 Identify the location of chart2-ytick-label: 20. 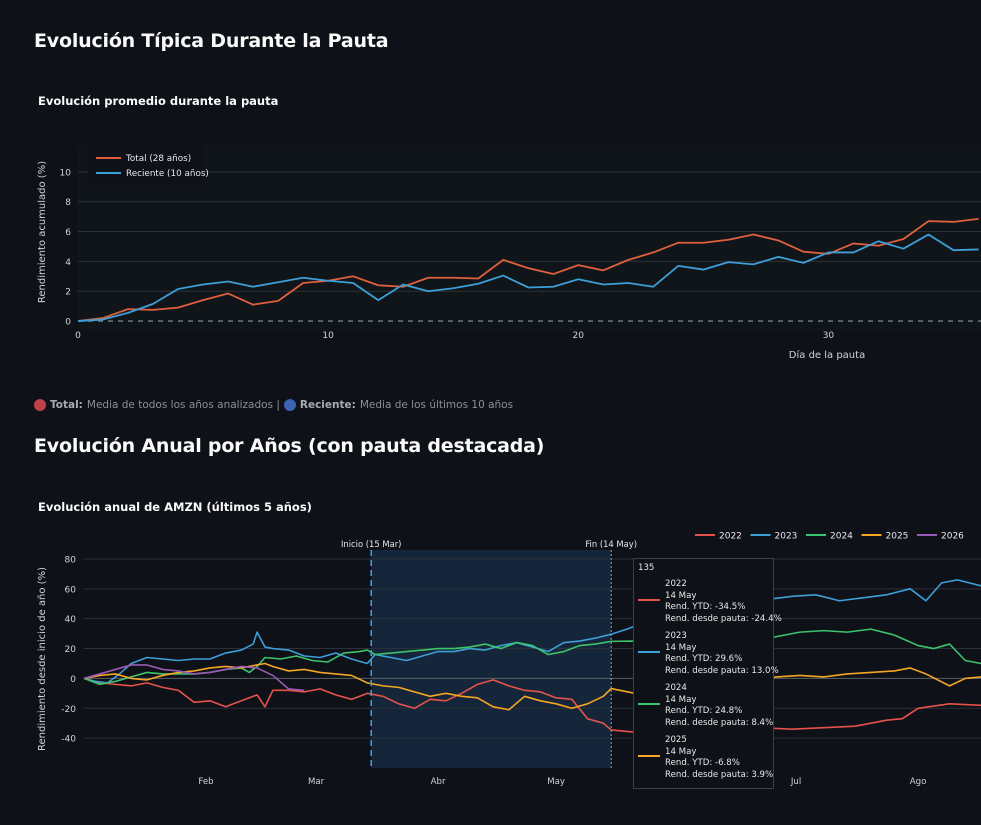
(71, 650).